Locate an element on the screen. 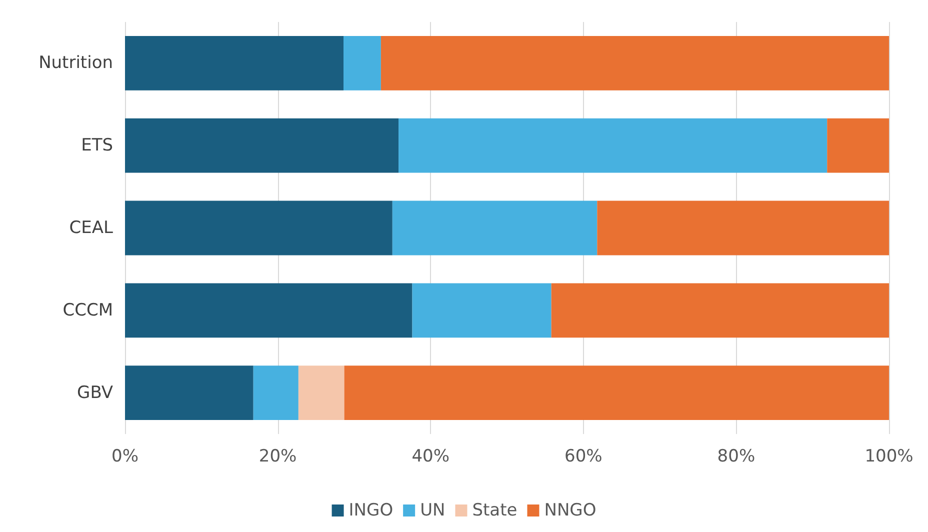 The height and width of the screenshot is (532, 928). y-tick-label: ETS is located at coordinates (97, 146).